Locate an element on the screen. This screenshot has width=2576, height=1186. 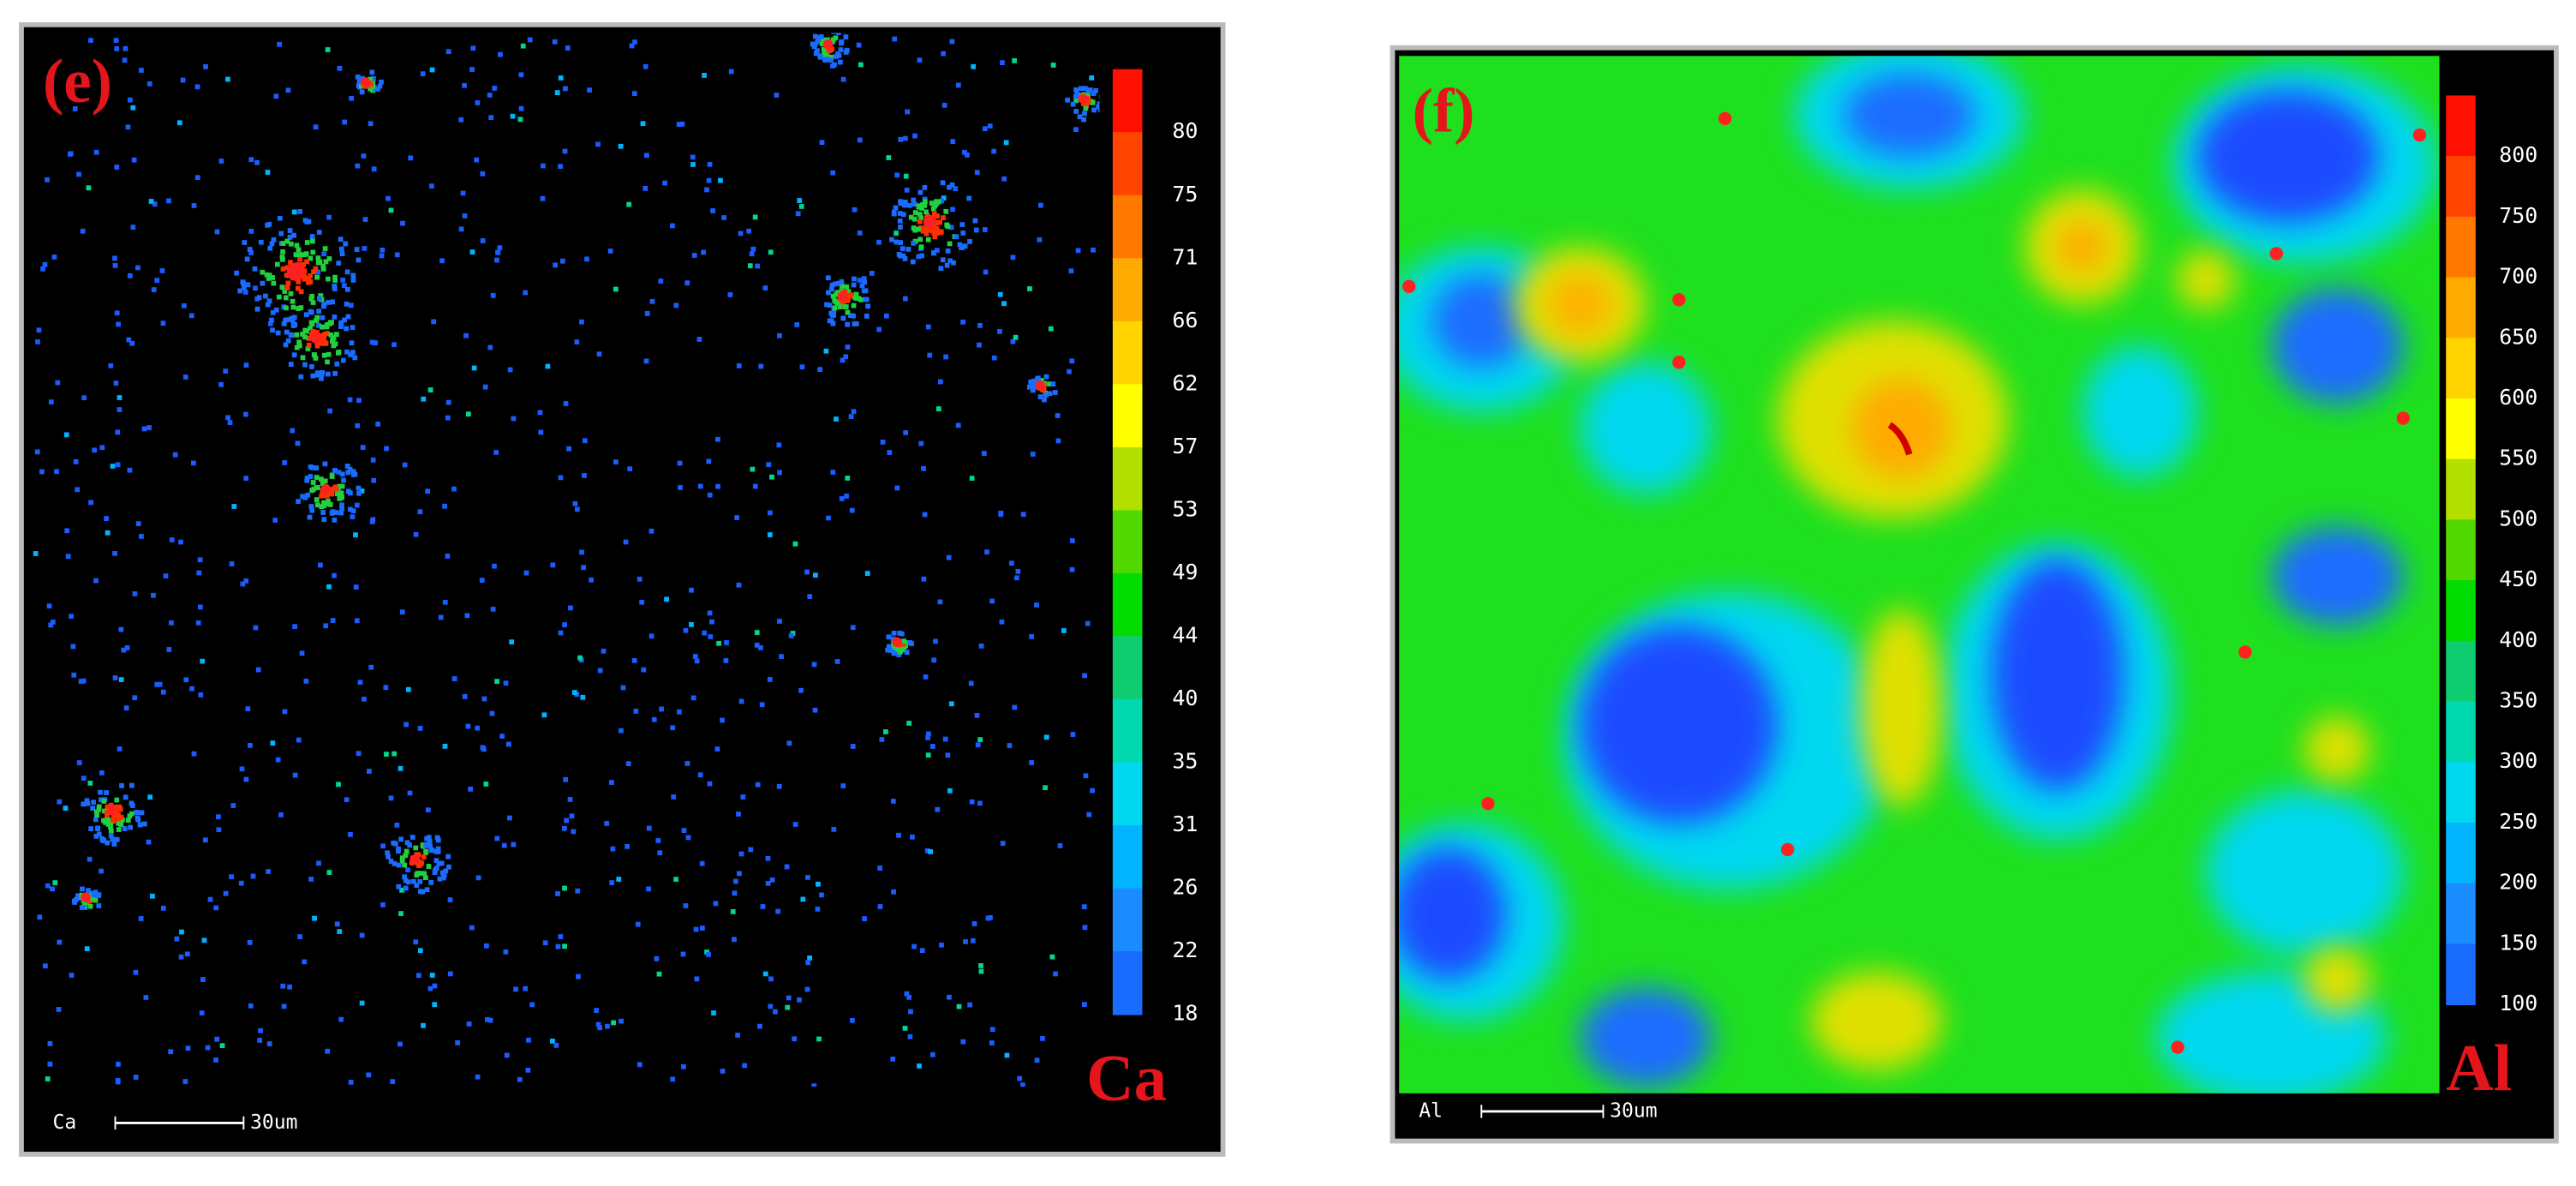
element-label: Ca is located at coordinates (1127, 1078).